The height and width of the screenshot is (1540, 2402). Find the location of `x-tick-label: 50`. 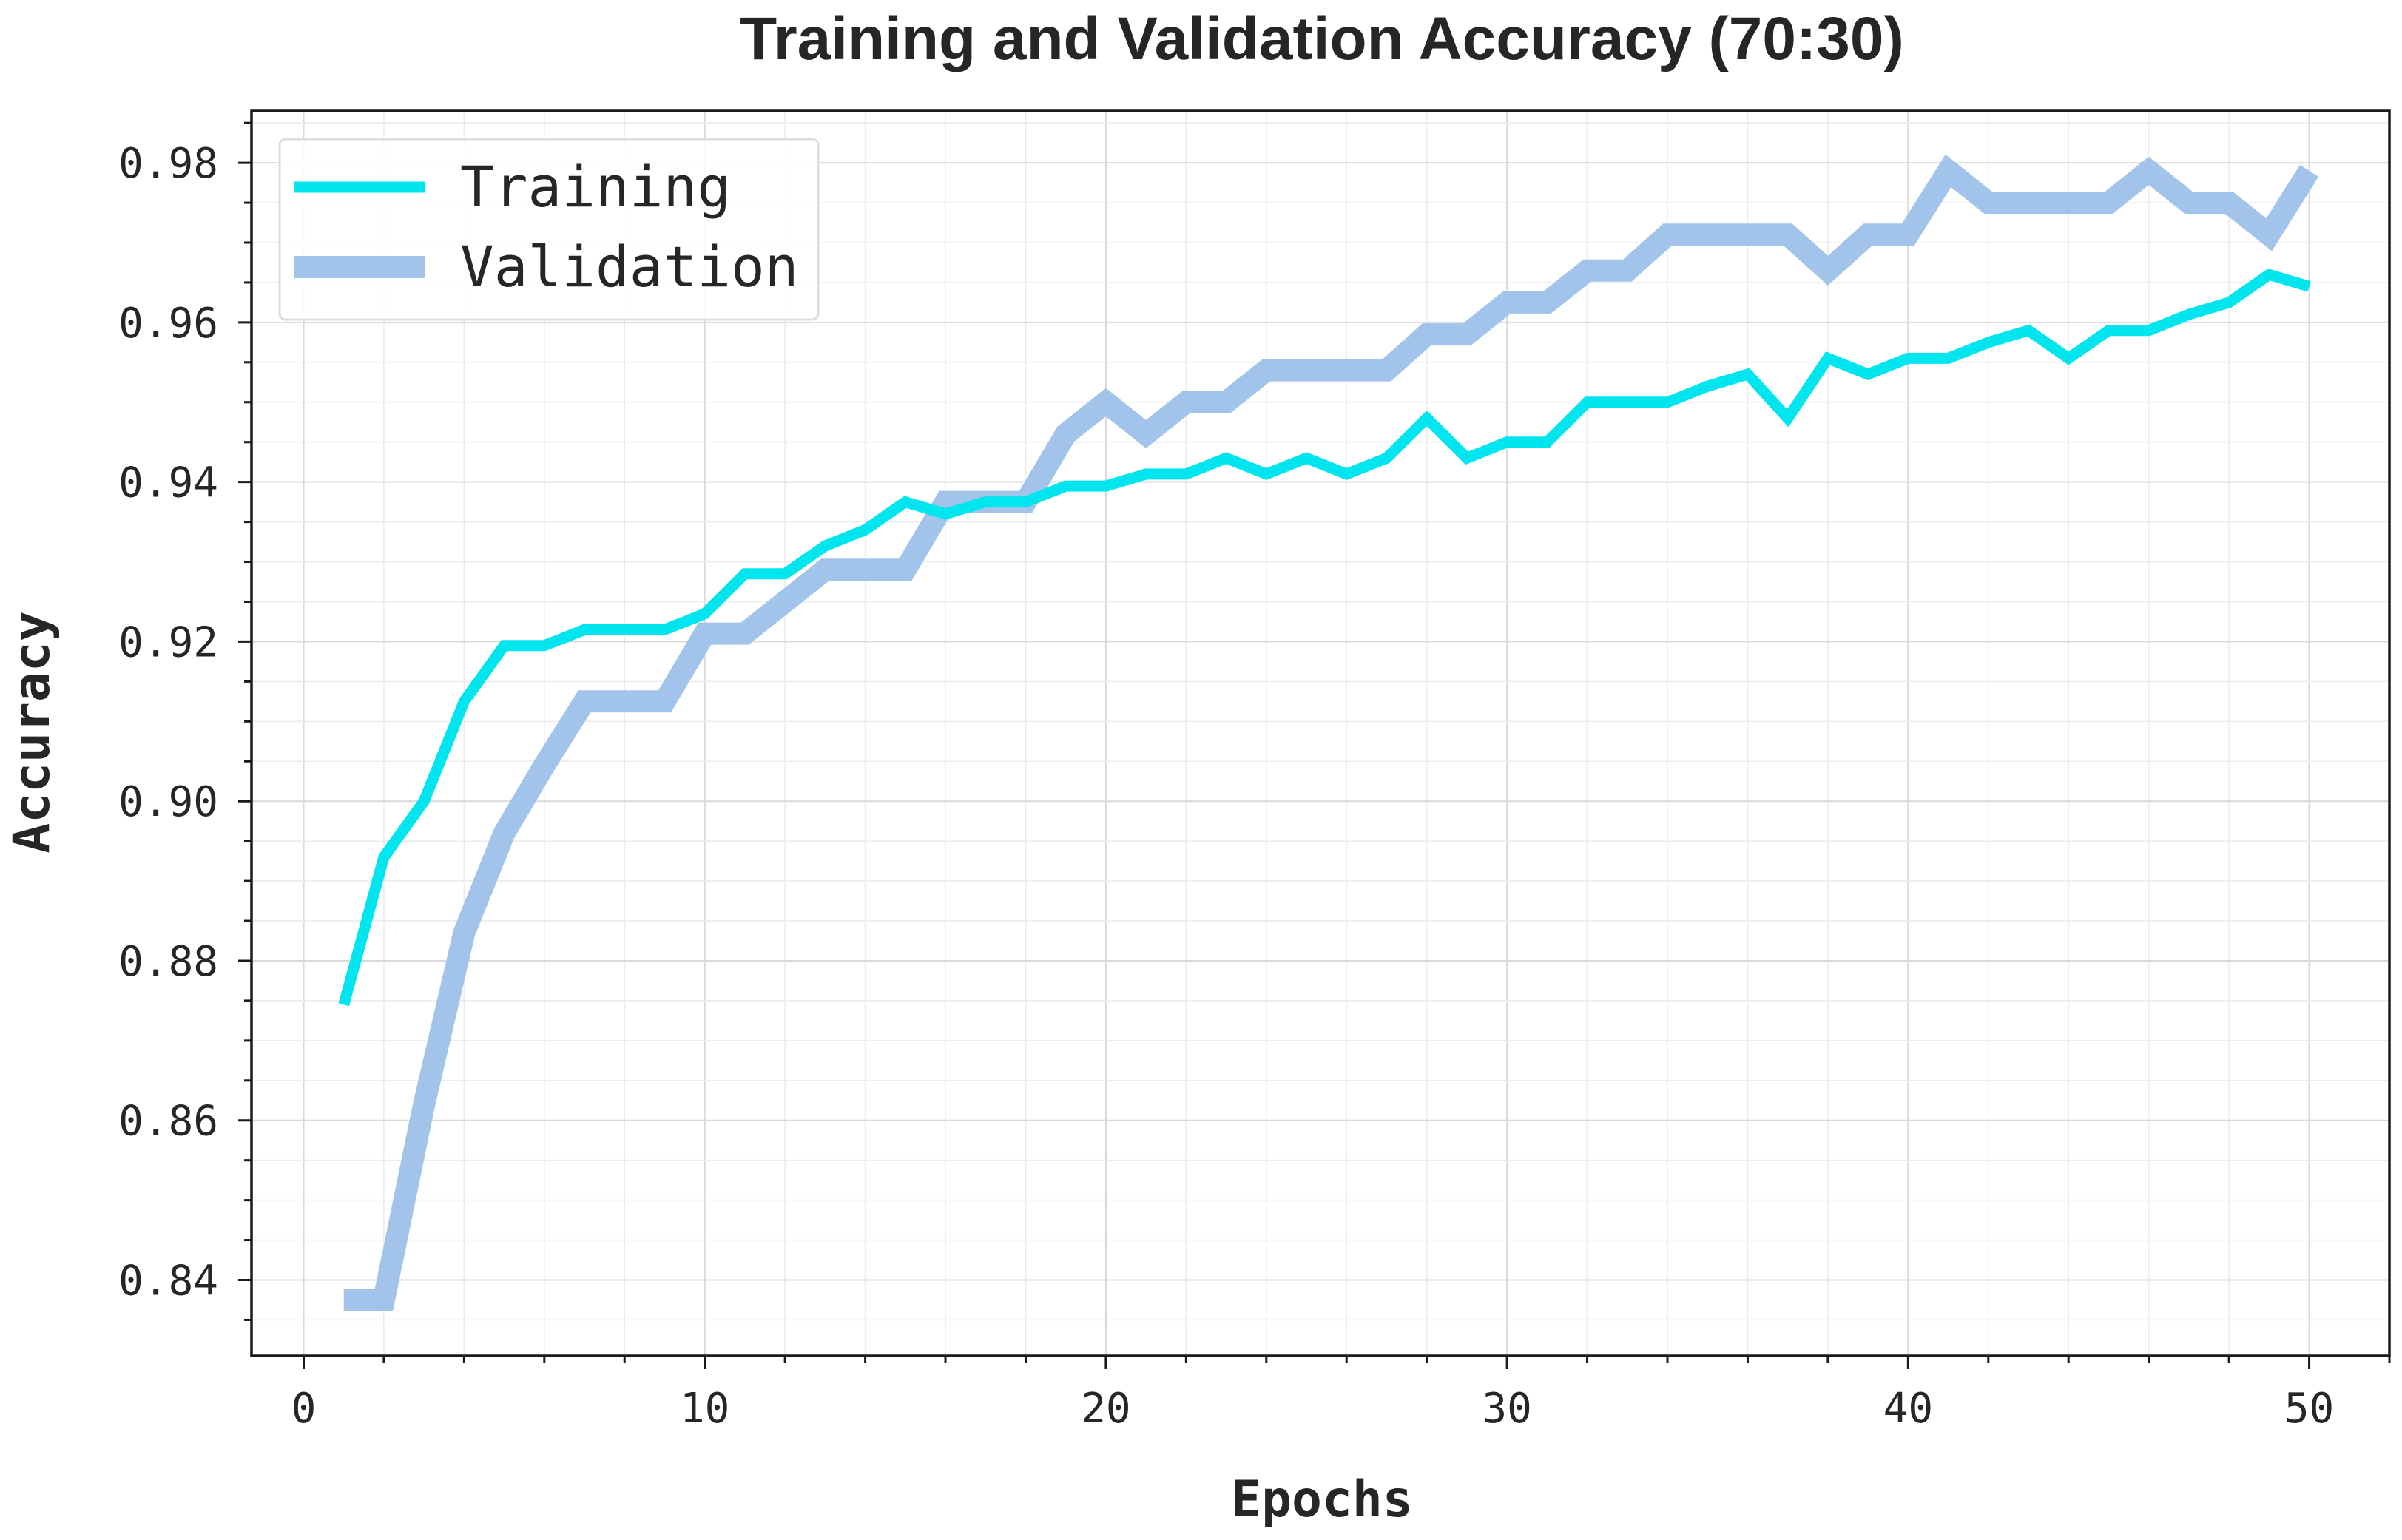

x-tick-label: 50 is located at coordinates (2309, 1409).